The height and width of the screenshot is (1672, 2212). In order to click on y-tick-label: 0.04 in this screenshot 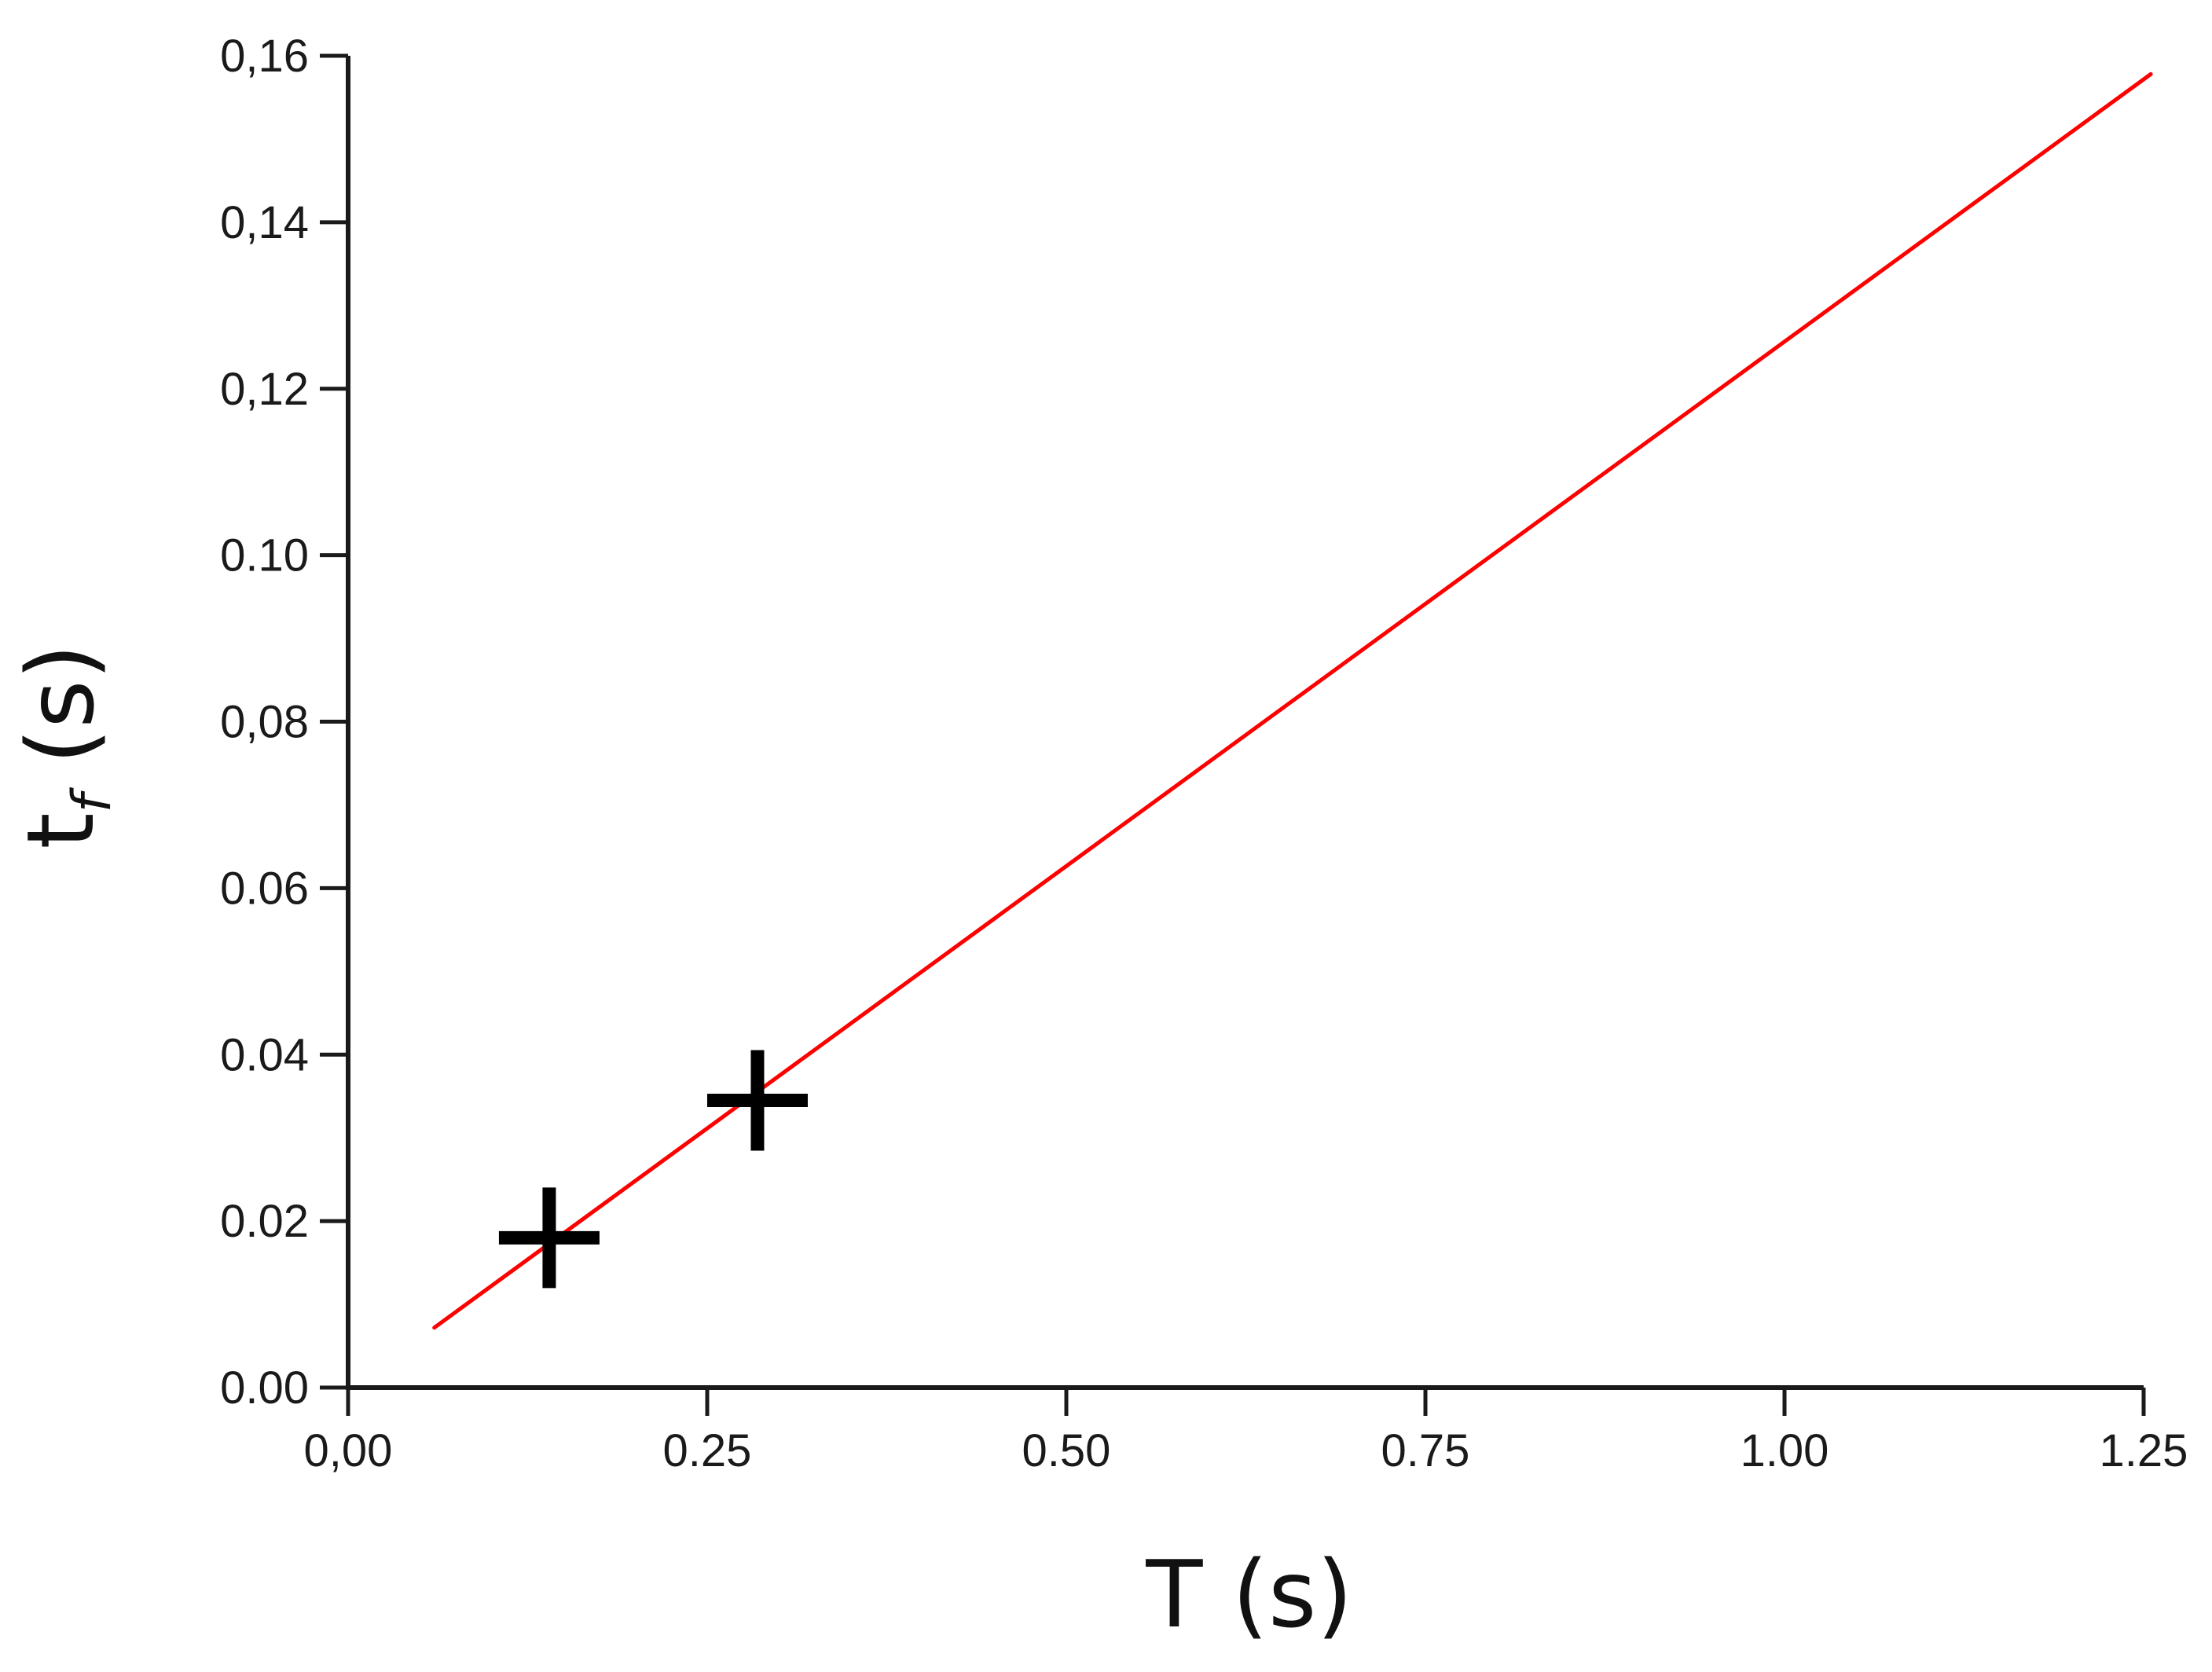, I will do `click(264, 1054)`.